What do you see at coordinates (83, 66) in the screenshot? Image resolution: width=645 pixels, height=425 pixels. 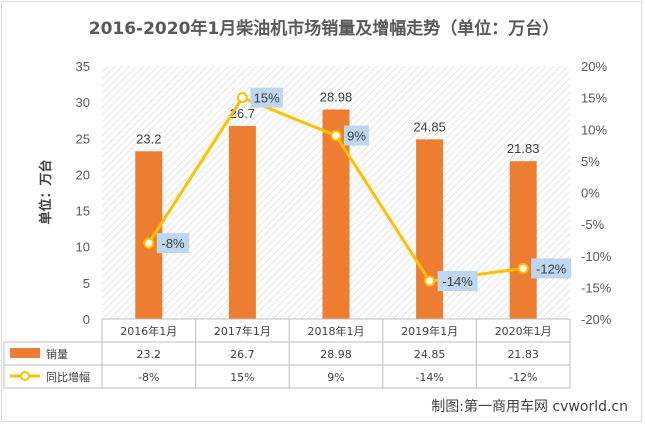 I see `y-tick-label: 35` at bounding box center [83, 66].